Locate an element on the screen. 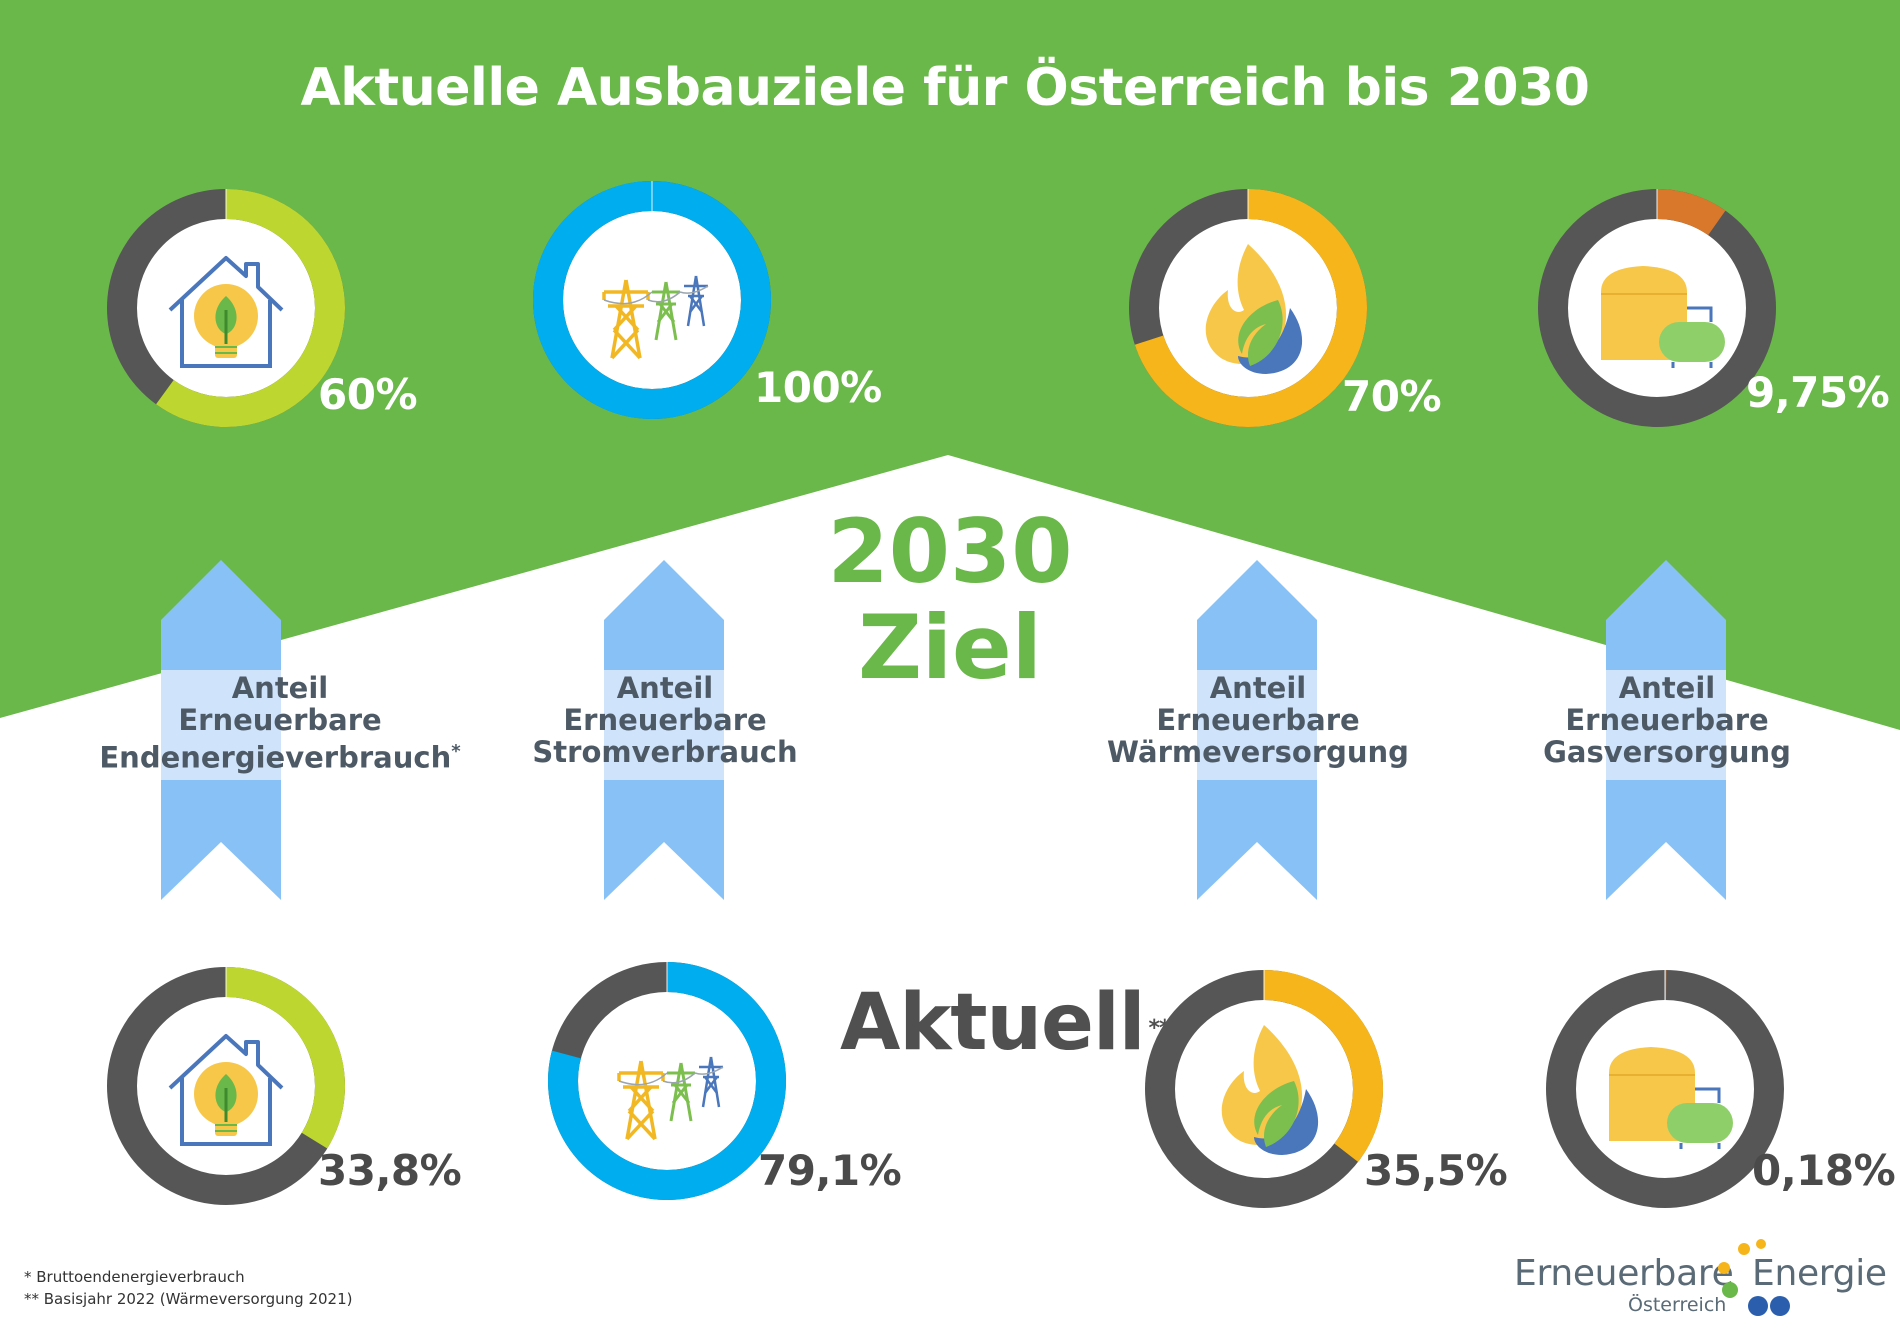  current-donut-gas is located at coordinates (1665, 1089).